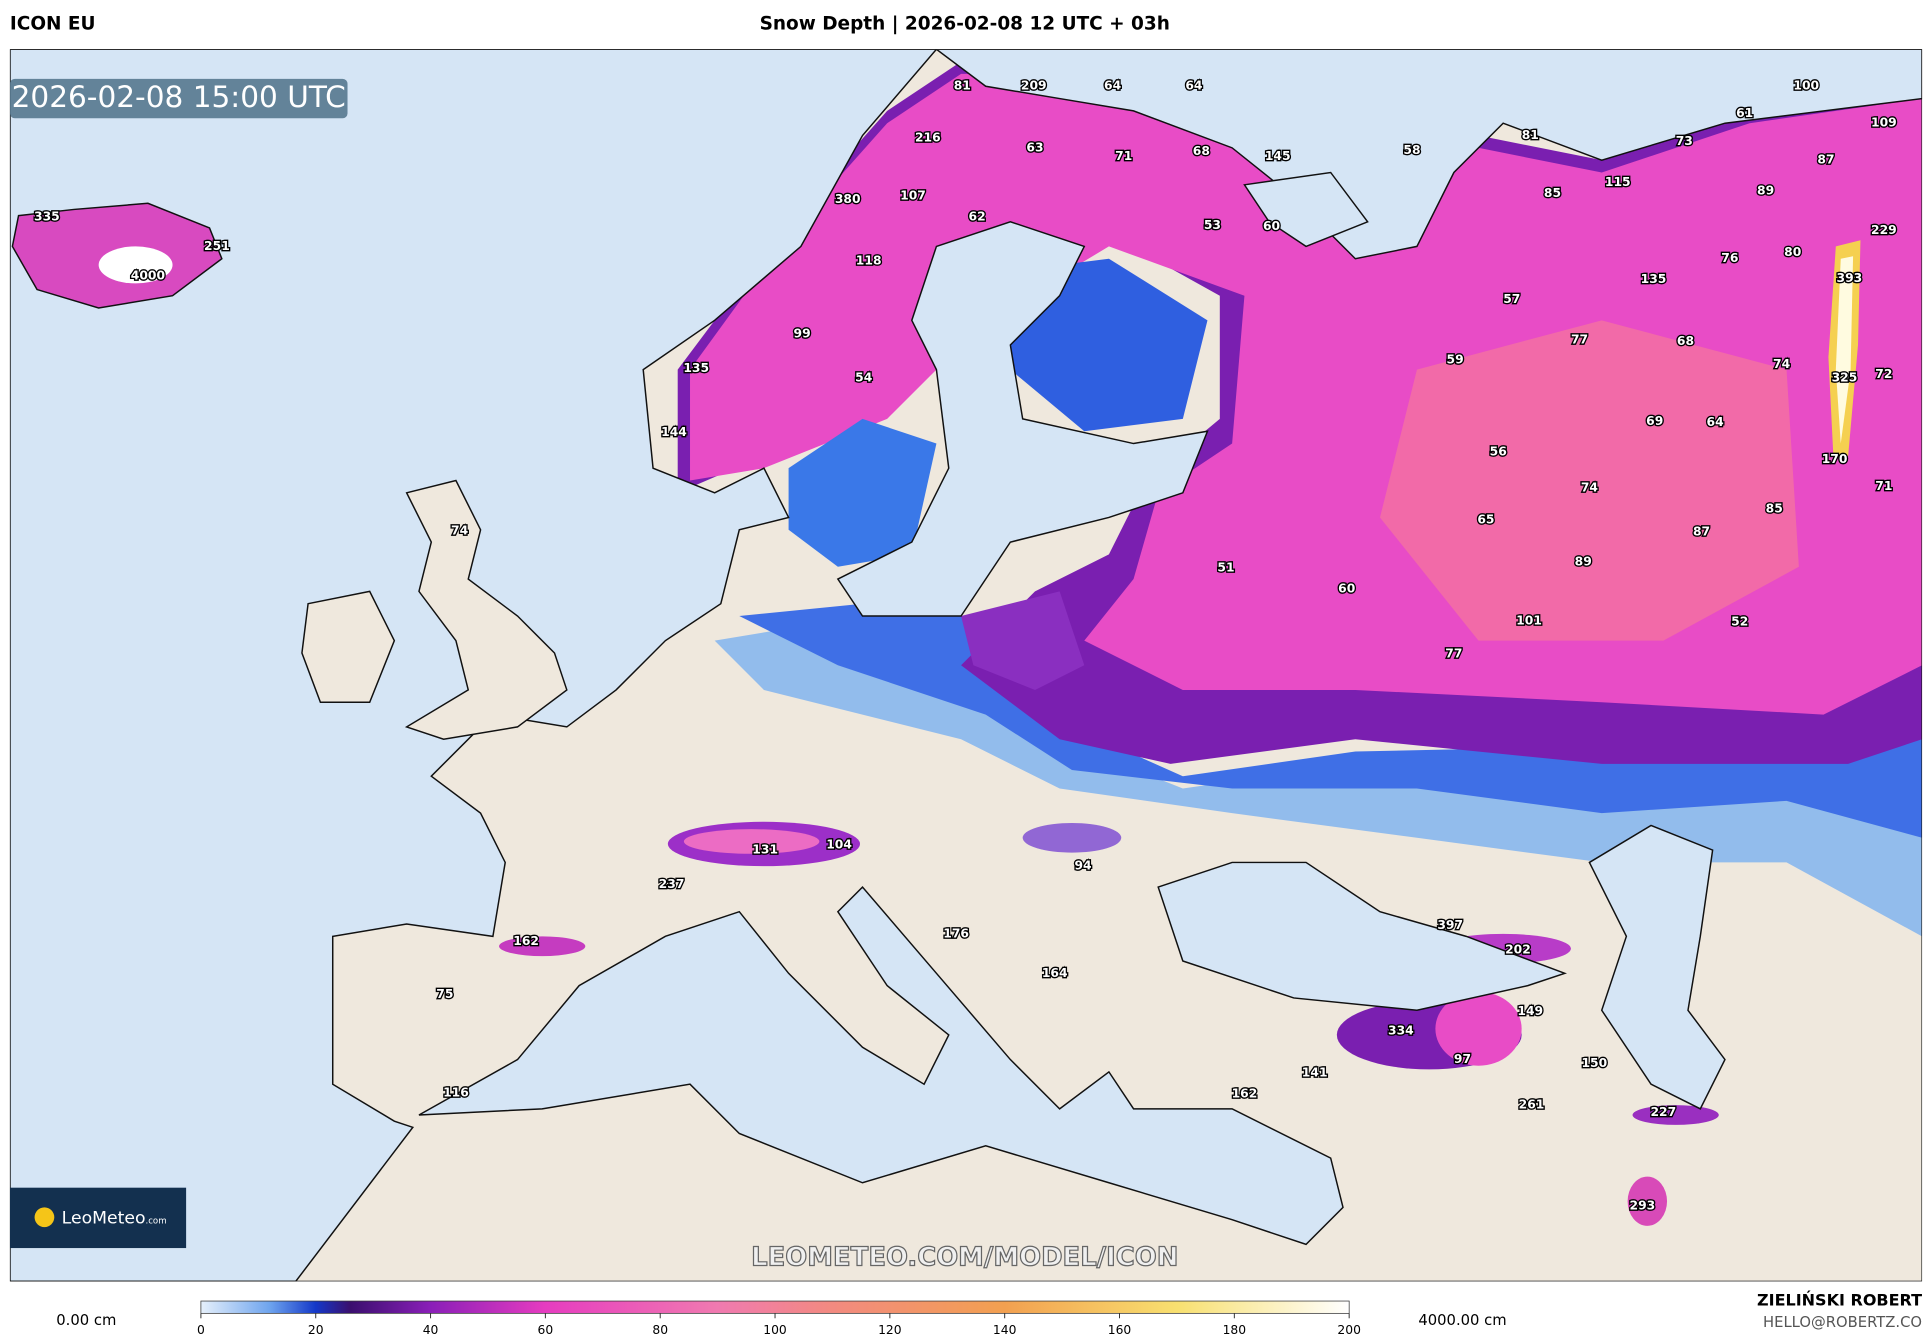 This screenshot has width=1932, height=1338. Describe the element at coordinates (1005, 1330) in the screenshot. I see `colorbar-tick-label: 140` at that location.